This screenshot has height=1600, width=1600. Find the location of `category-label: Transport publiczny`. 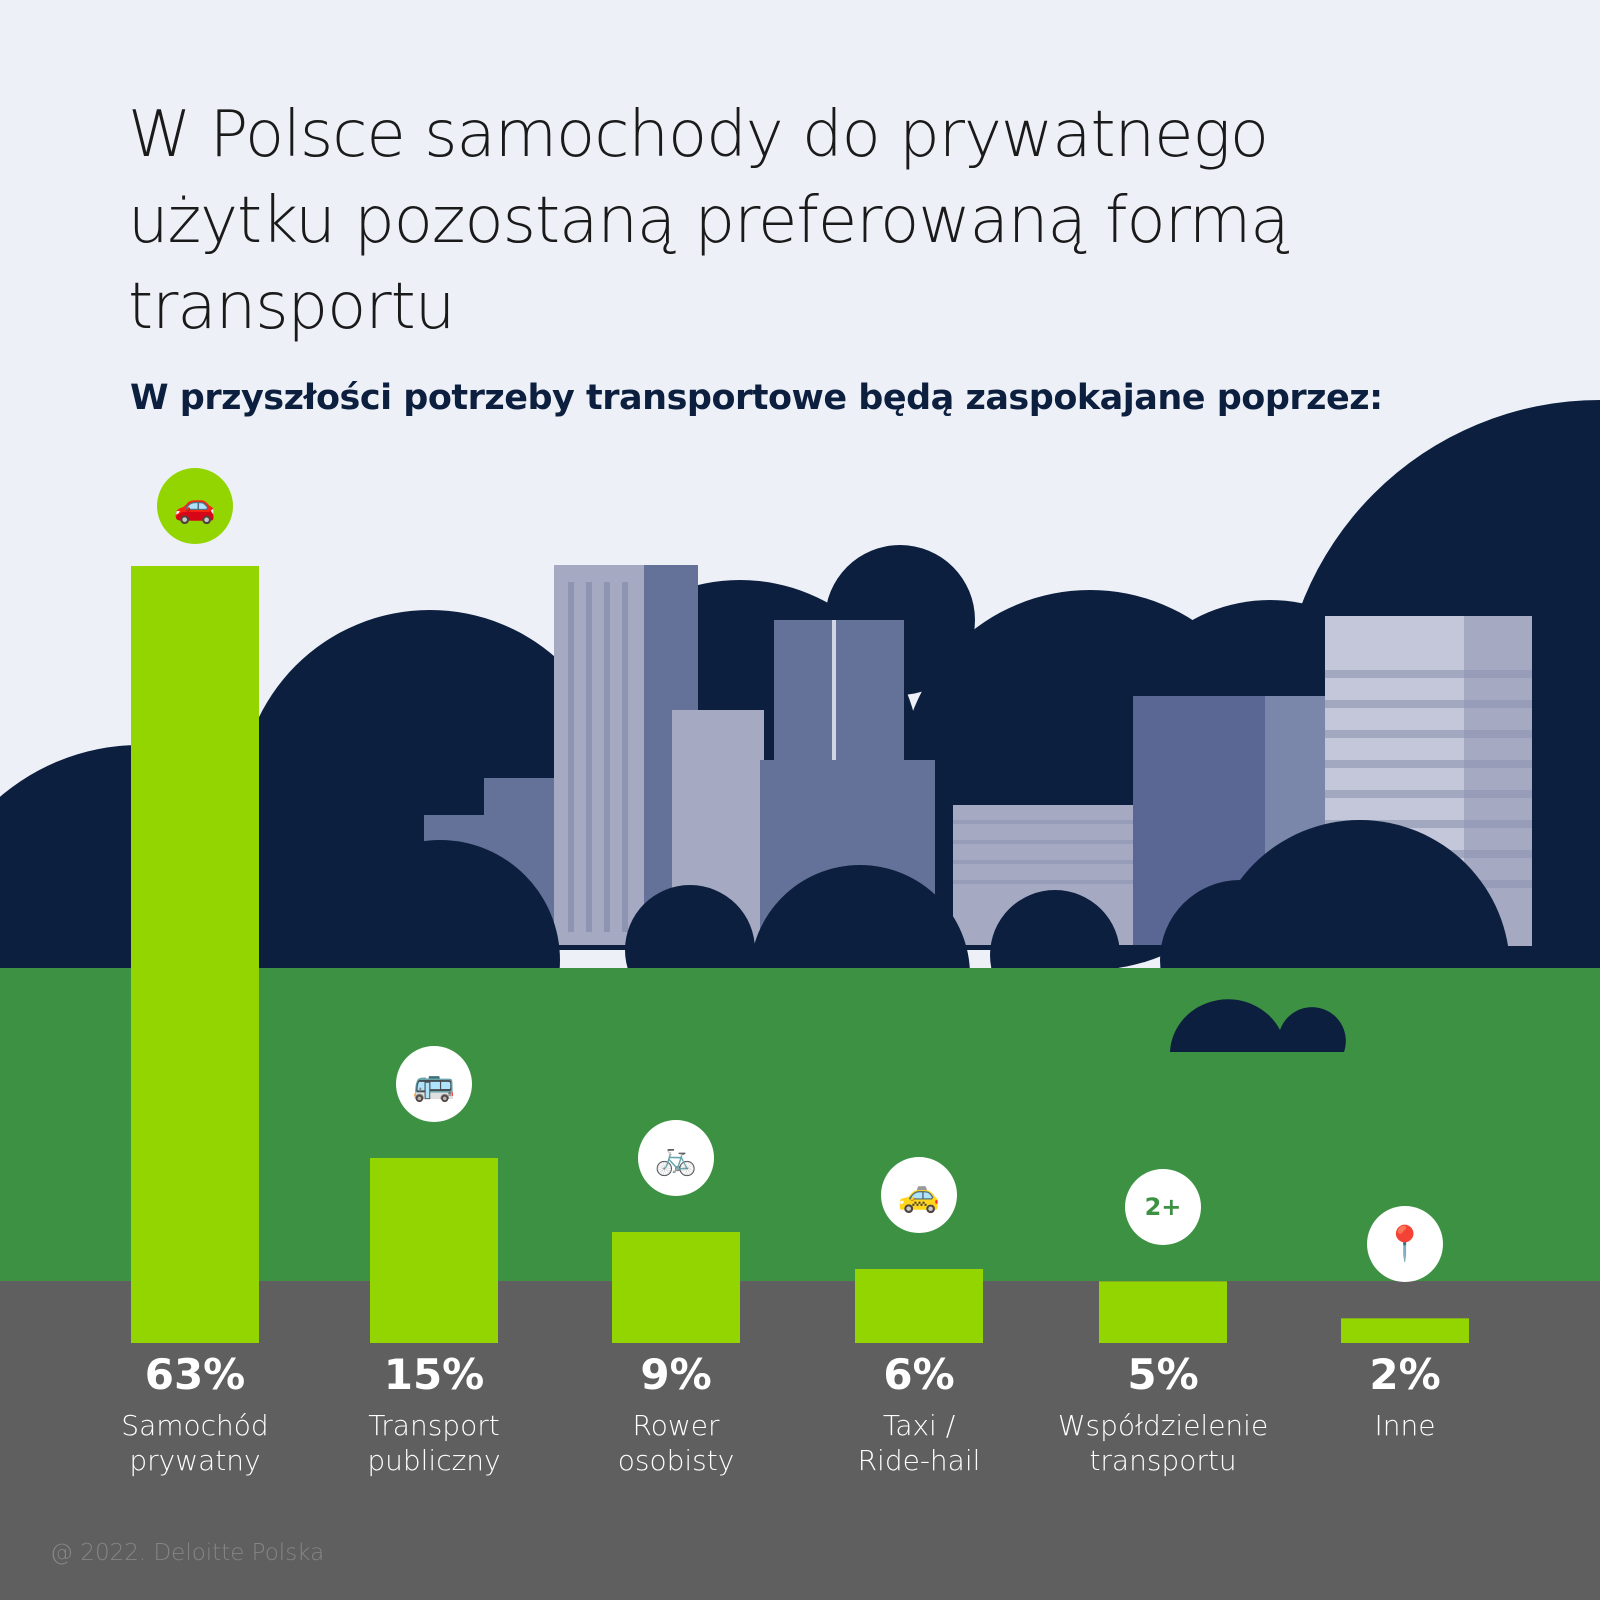

category-label: Transport publiczny is located at coordinates (434, 1443).